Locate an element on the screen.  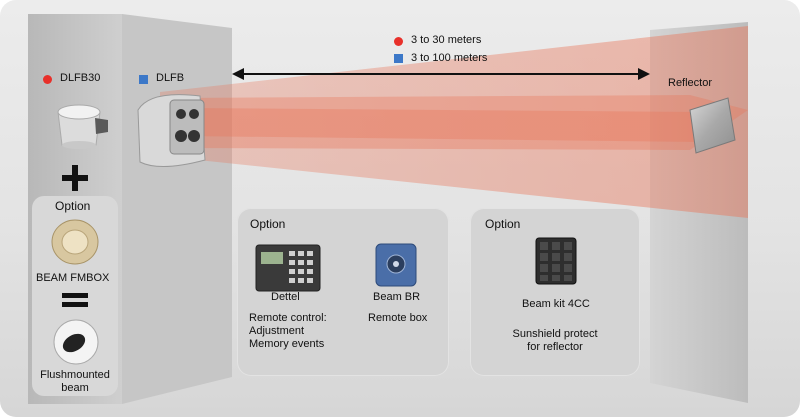
remote-control-line-1: Remote control: is located at coordinates (288, 318).